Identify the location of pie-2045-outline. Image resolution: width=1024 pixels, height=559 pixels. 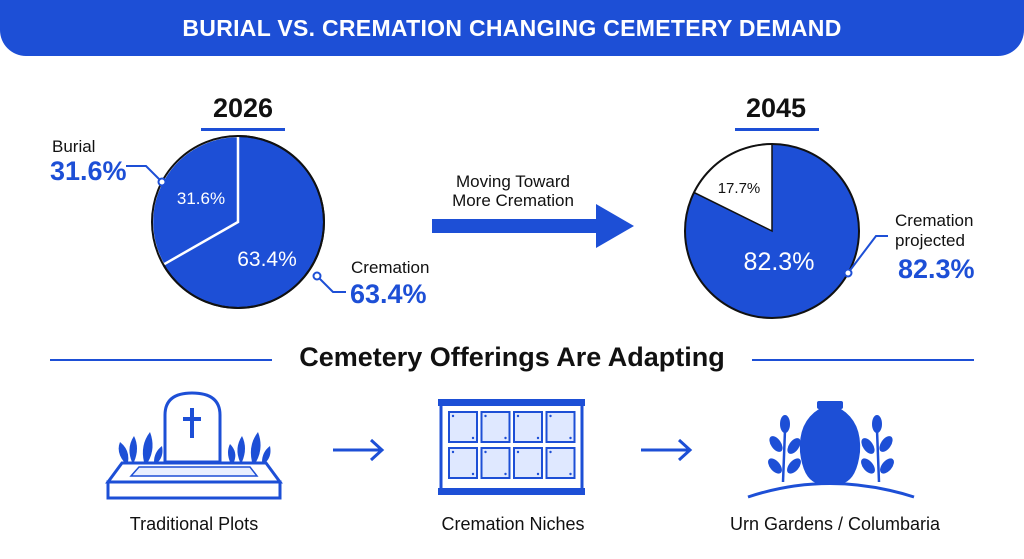
(772, 231).